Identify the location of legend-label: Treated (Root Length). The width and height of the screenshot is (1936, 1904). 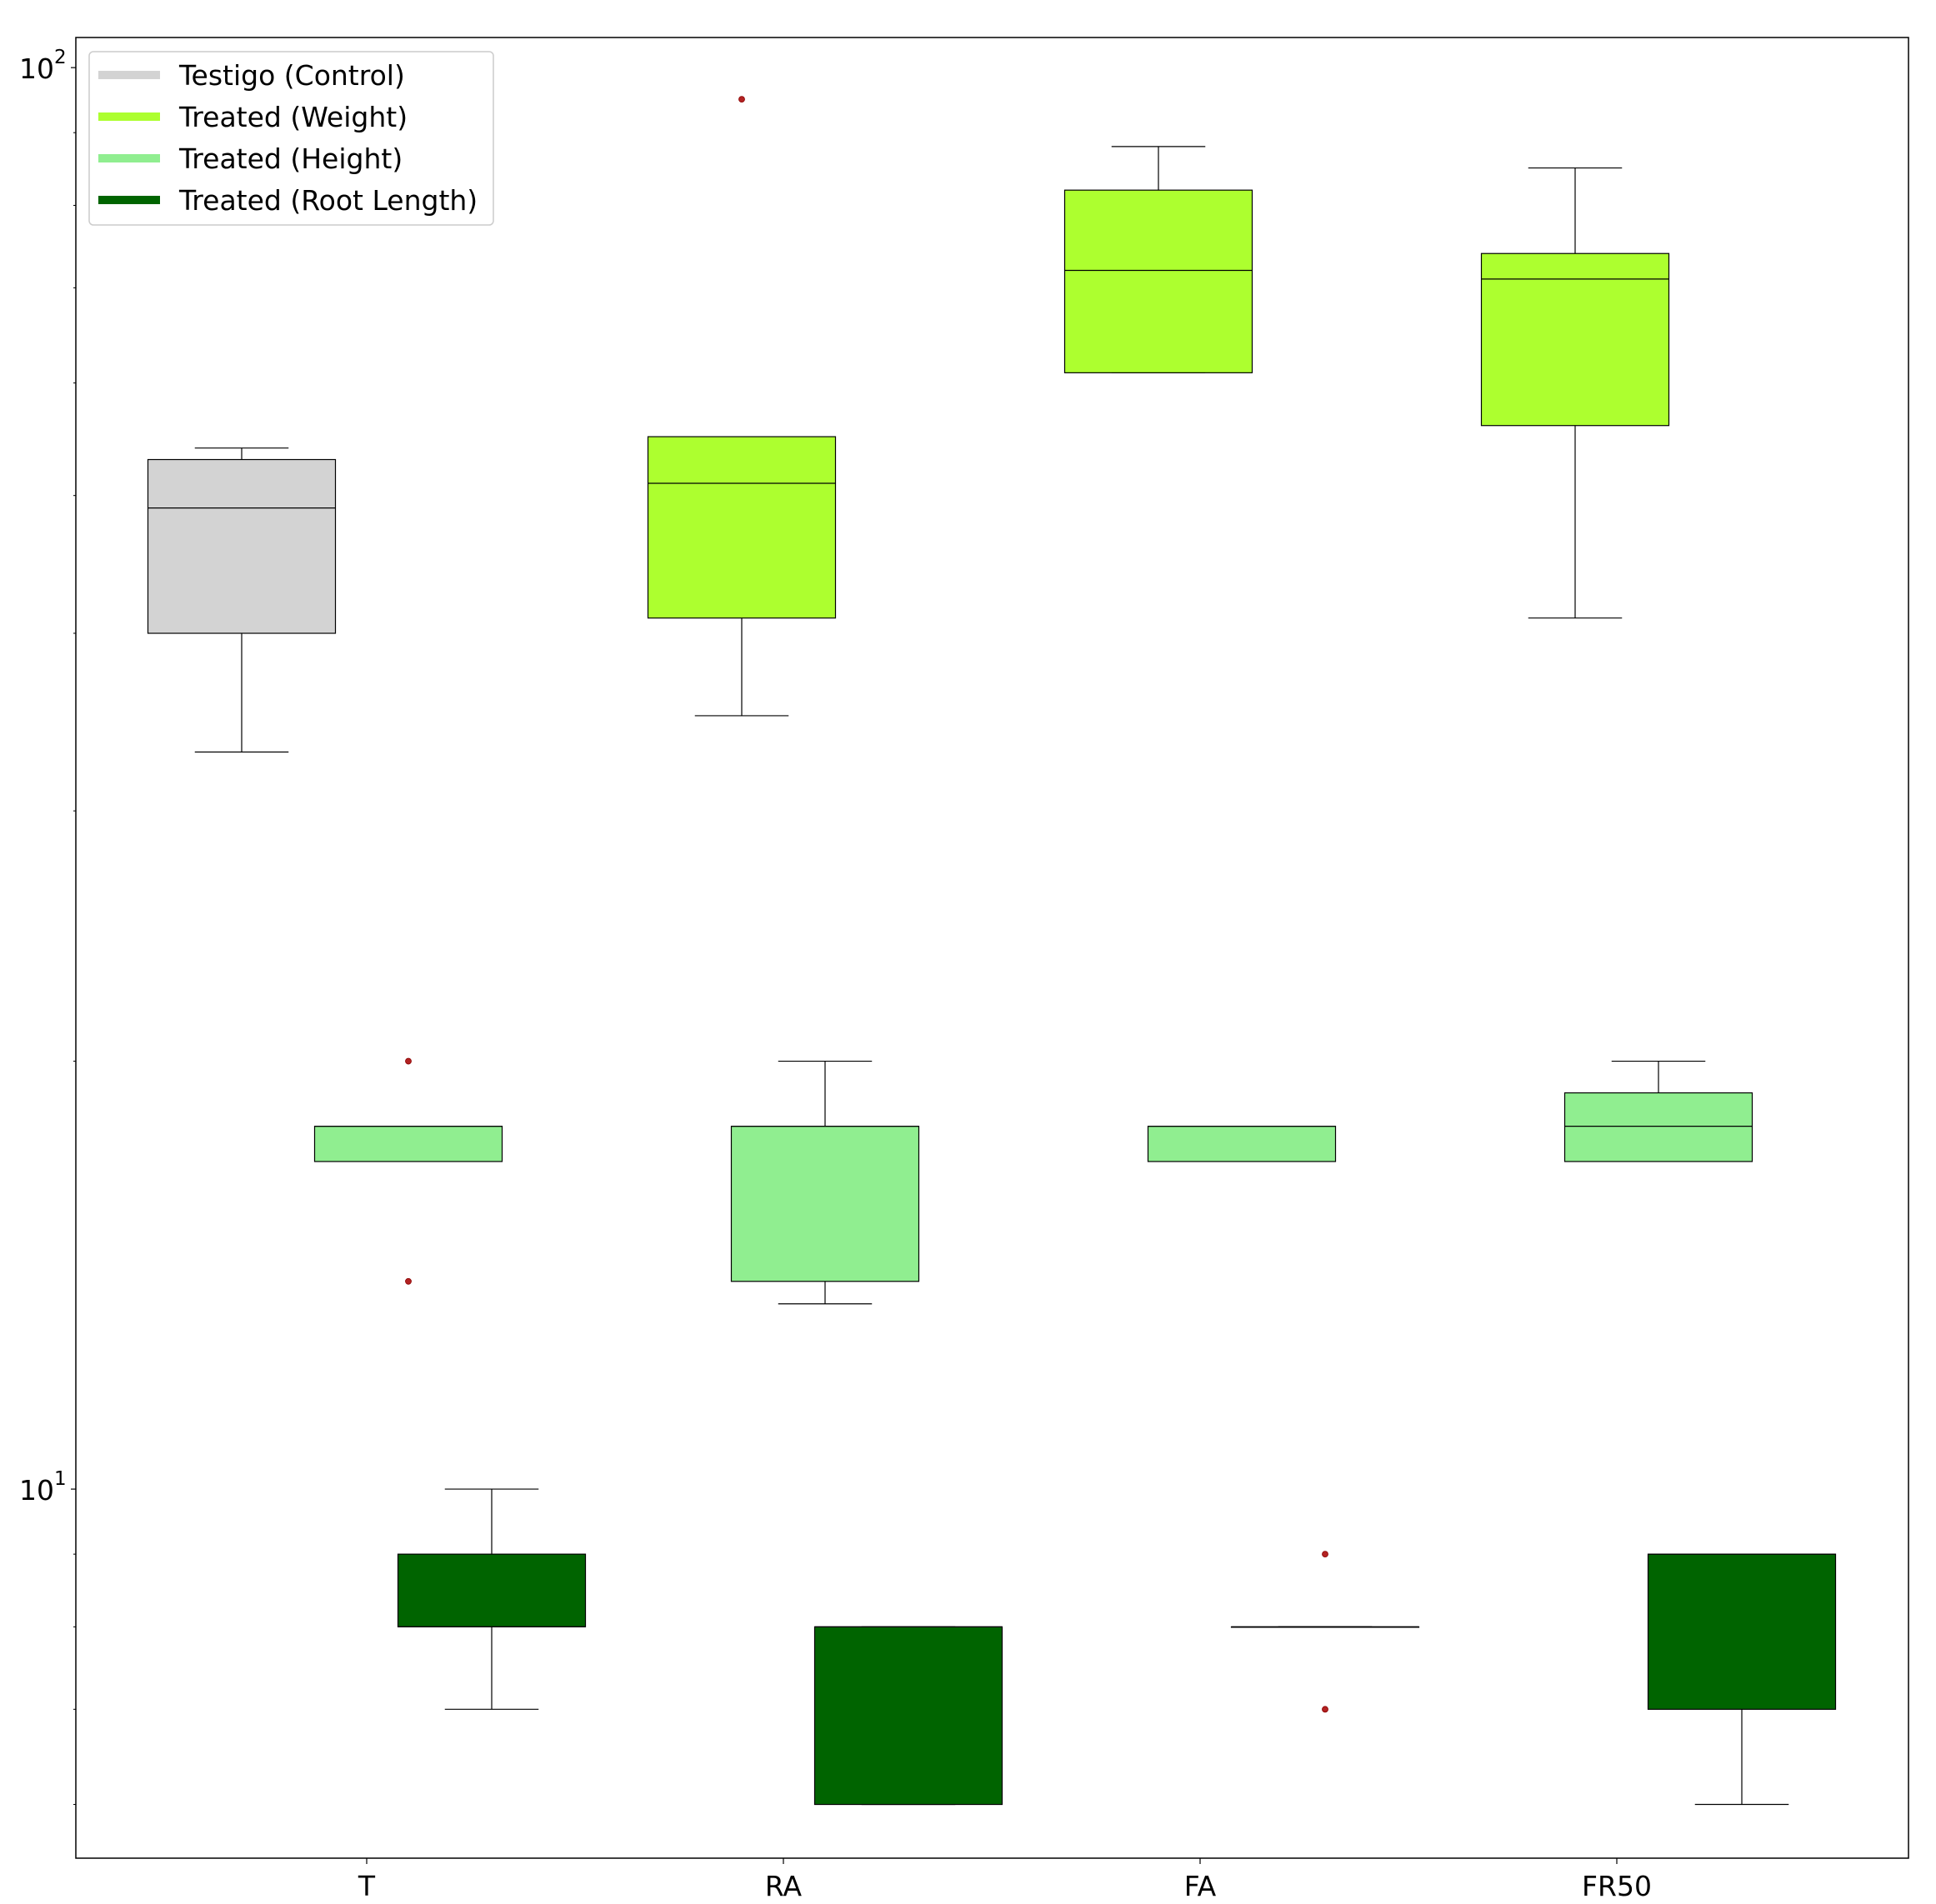
(328, 200).